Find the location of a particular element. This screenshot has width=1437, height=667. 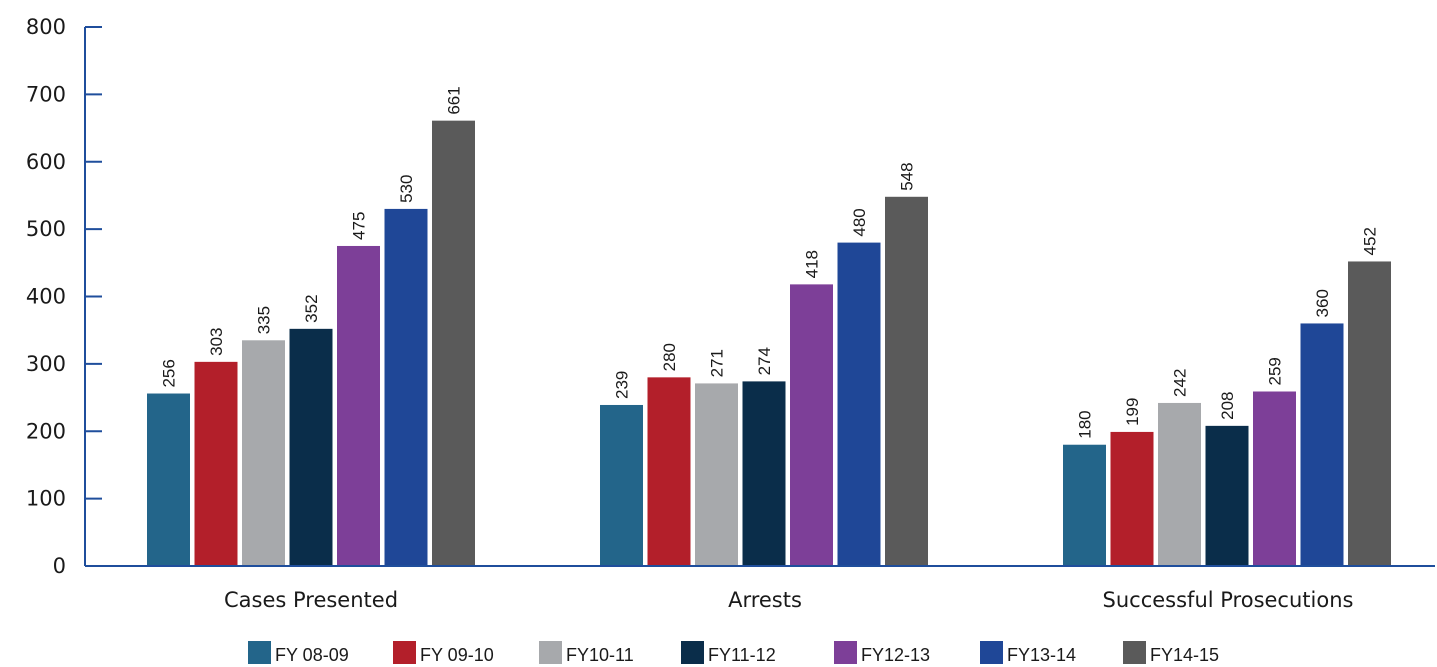

data-label: 256 is located at coordinates (169, 373).